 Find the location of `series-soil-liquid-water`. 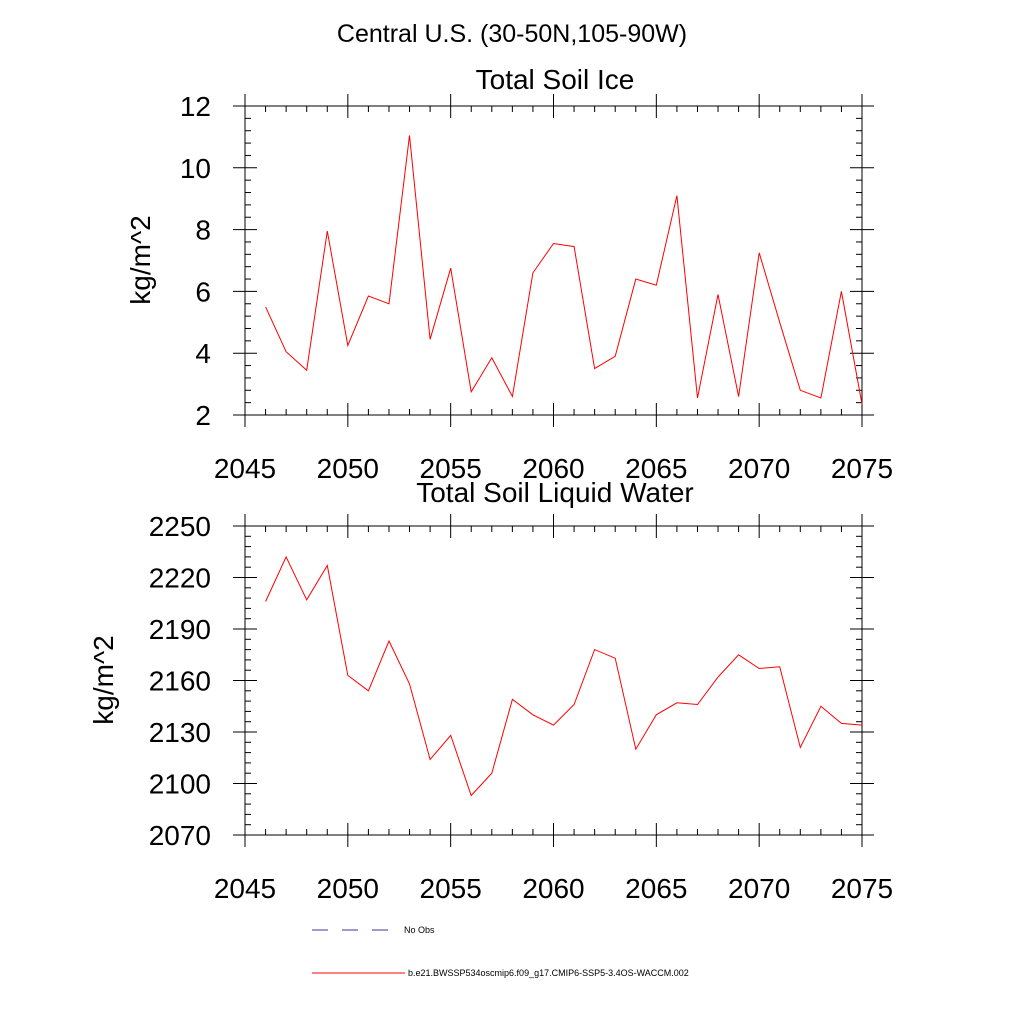

series-soil-liquid-water is located at coordinates (564, 676).